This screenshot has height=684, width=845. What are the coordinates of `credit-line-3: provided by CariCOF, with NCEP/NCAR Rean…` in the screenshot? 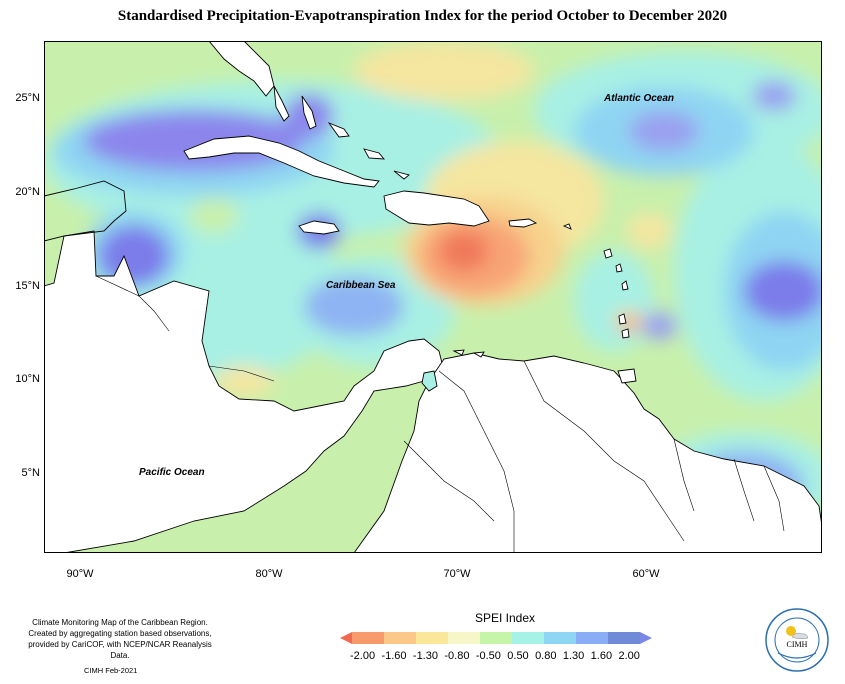 It's located at (120, 650).